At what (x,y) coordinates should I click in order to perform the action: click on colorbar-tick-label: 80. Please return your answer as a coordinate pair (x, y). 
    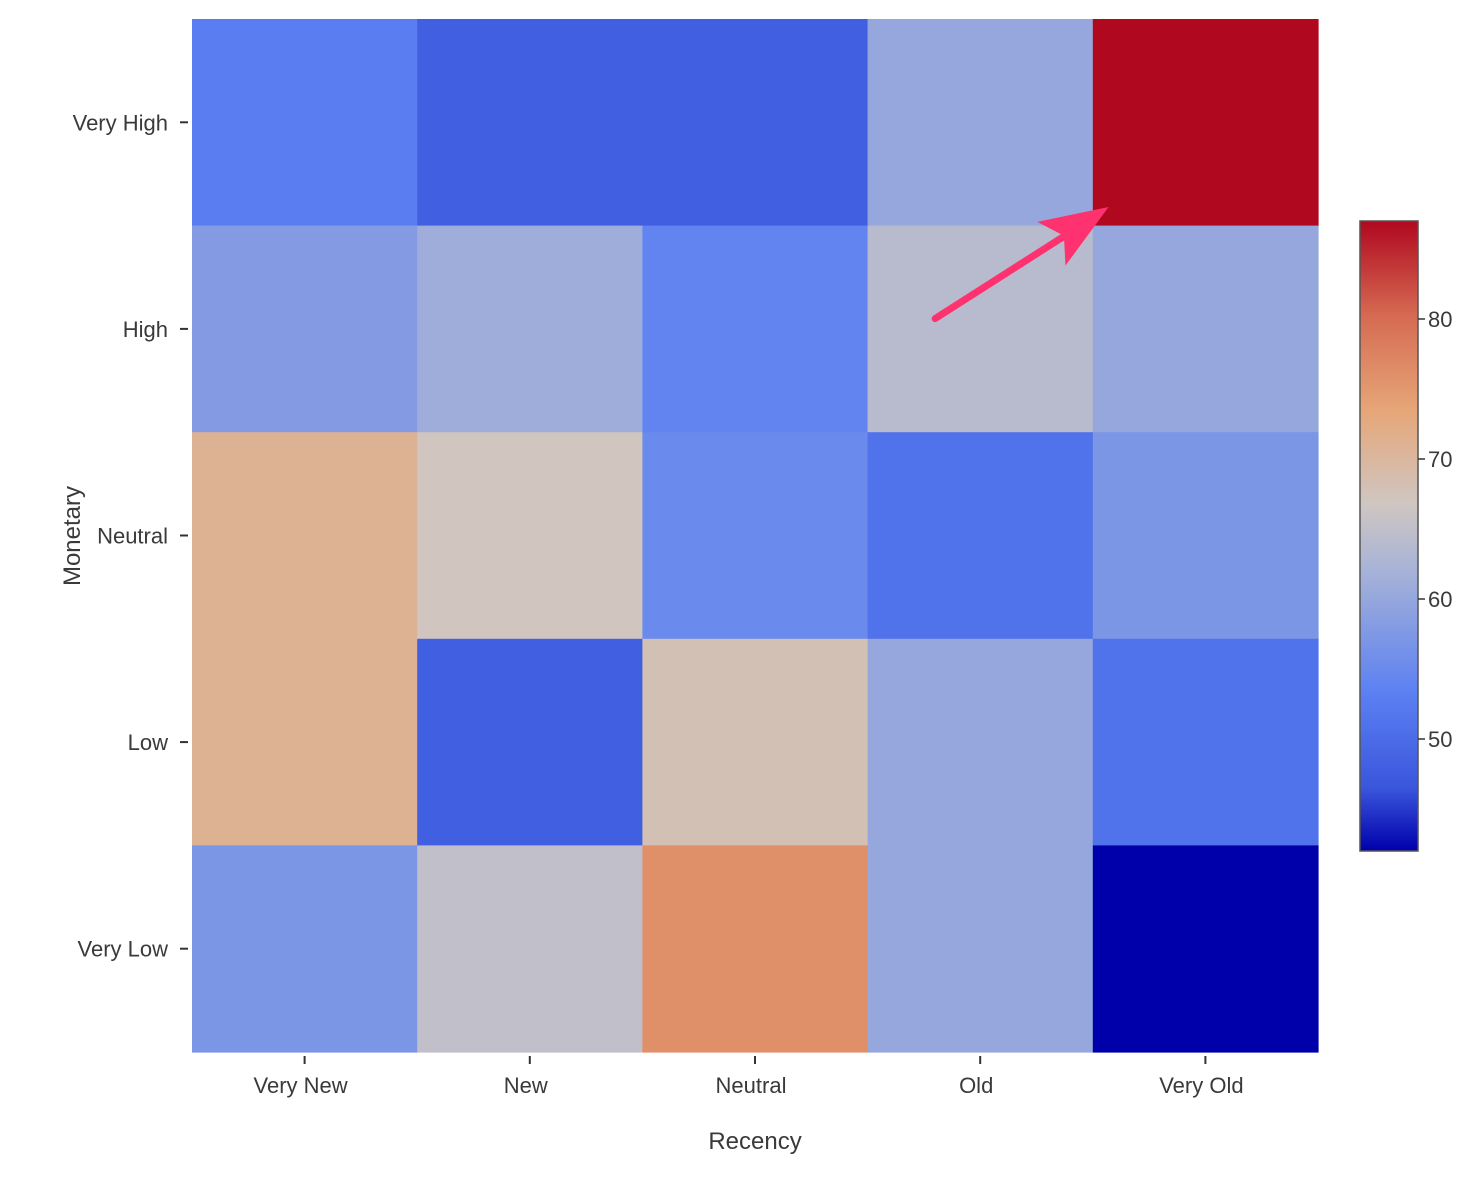
    Looking at the image, I should click on (1440, 319).